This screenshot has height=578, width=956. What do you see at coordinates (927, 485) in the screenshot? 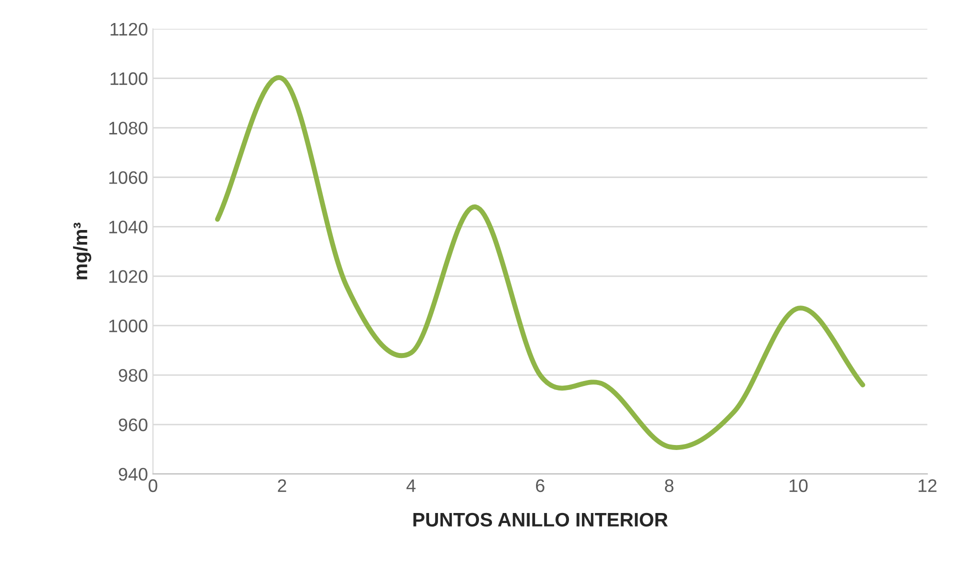
I see `x-tick-label: 12` at bounding box center [927, 485].